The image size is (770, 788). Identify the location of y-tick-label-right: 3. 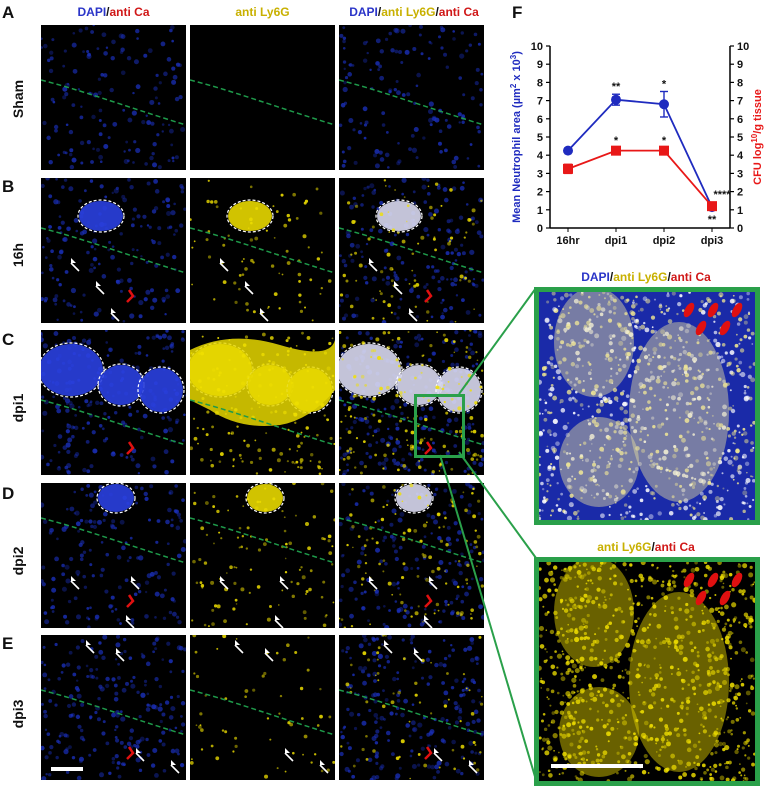
(740, 174).